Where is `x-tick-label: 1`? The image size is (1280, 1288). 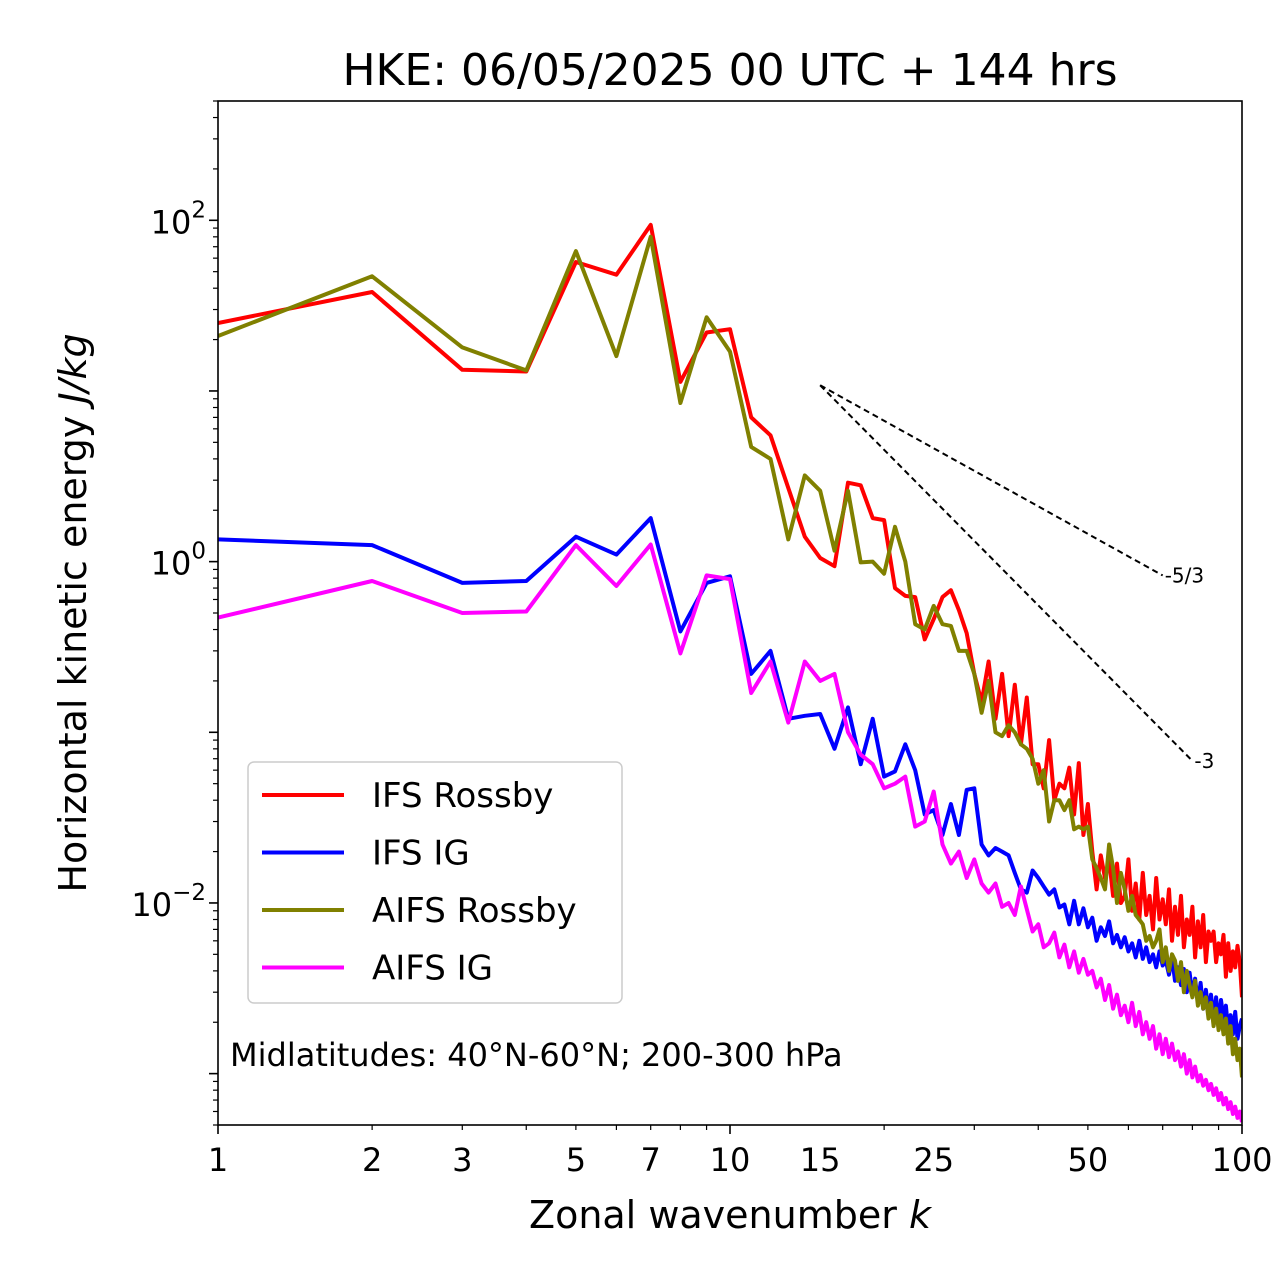
x-tick-label: 1 is located at coordinates (218, 1160).